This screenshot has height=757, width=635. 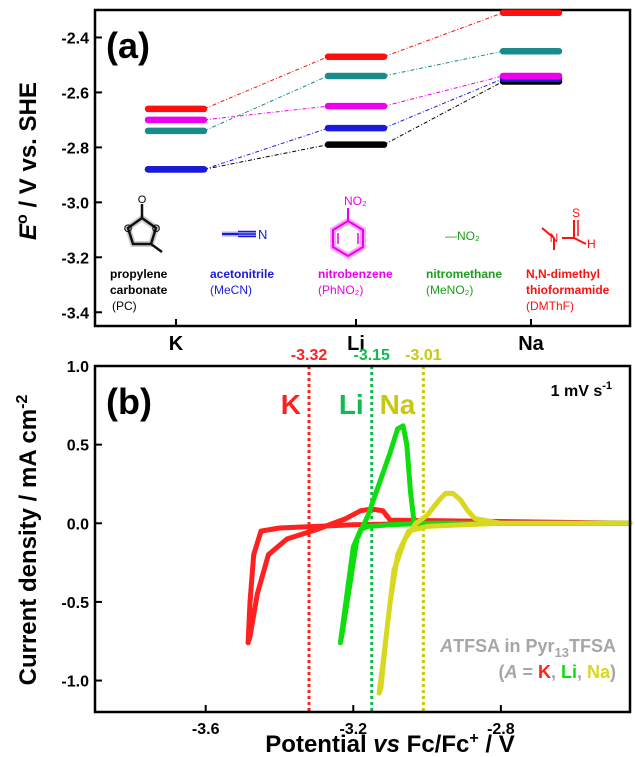 I want to click on pc-ring-o-right: O, so click(x=156, y=229).